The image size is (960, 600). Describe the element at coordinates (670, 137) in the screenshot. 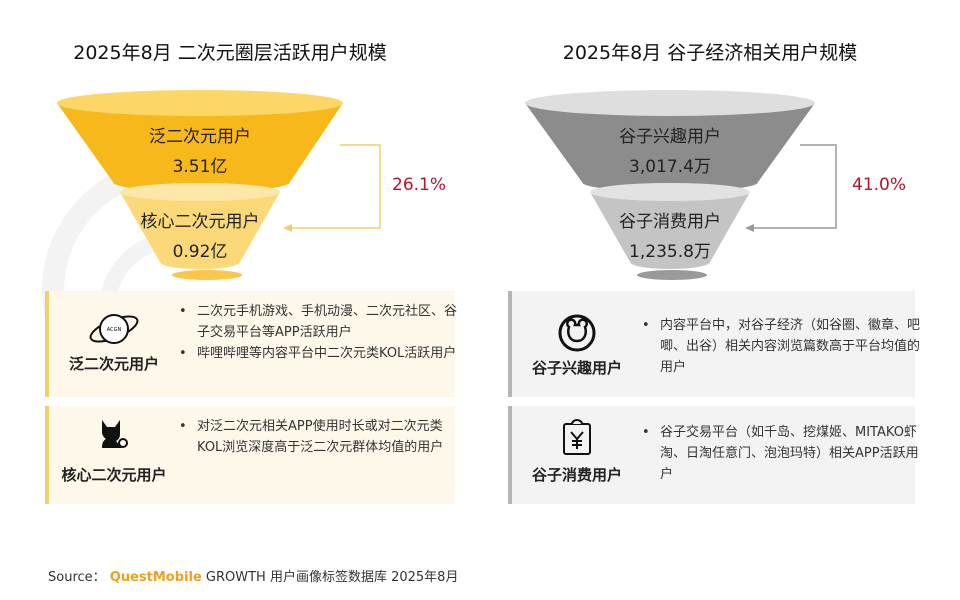

I see `funnel-label: 谷子兴趣用户` at that location.